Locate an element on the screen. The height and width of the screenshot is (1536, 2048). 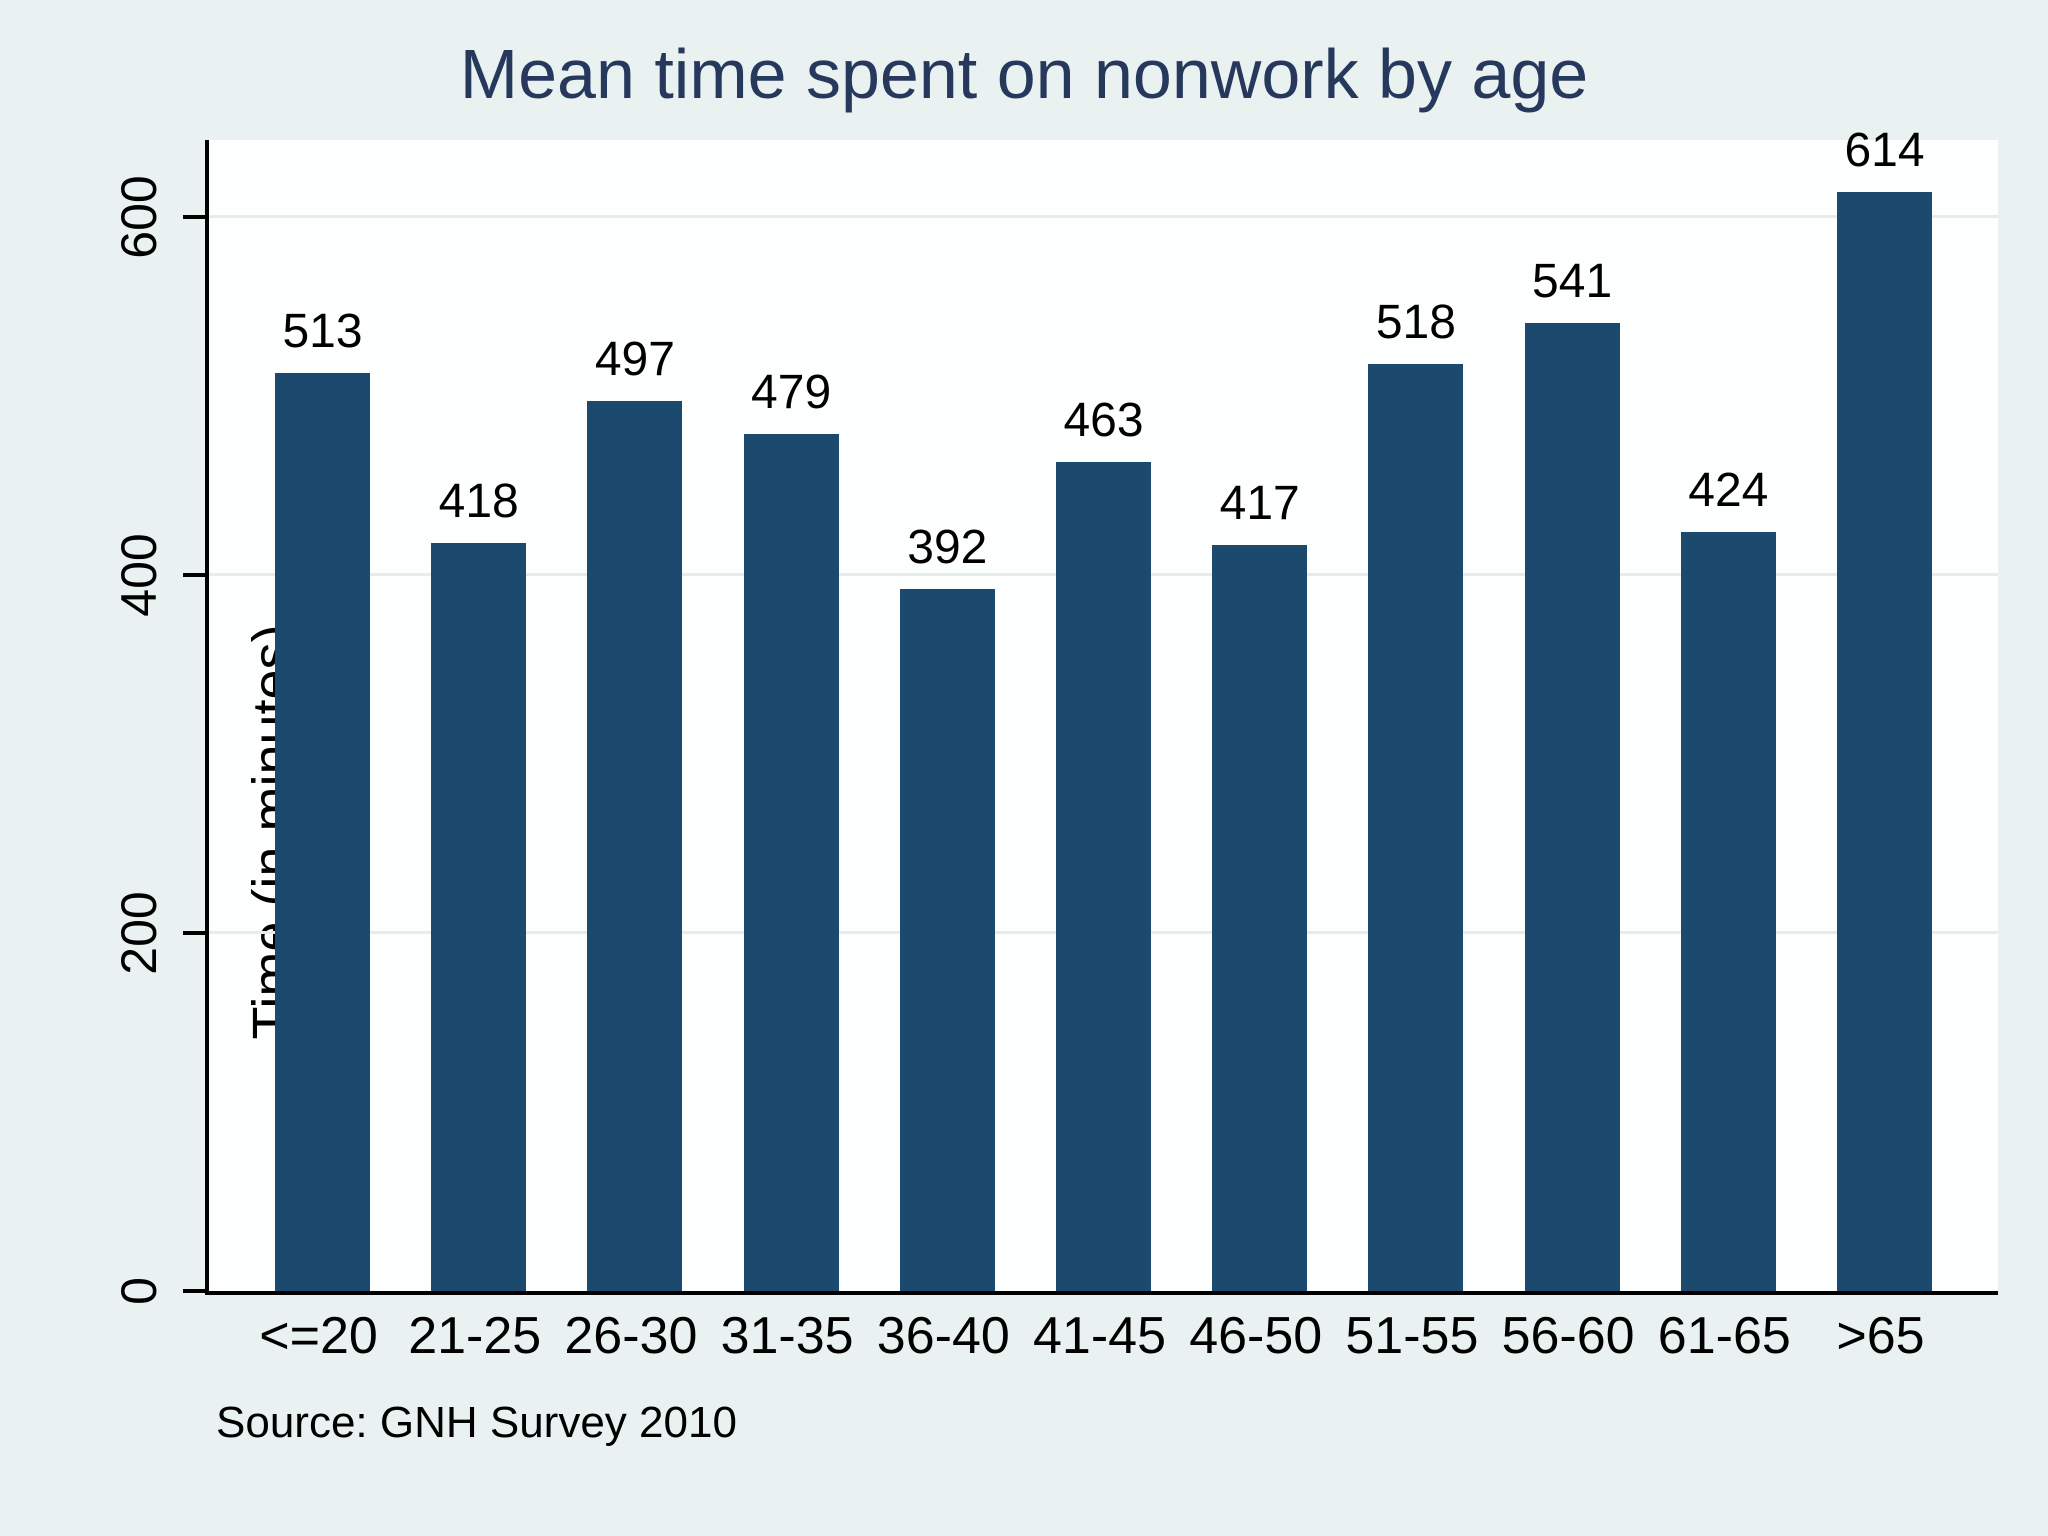
x-tick-label-21-25: 21-25 is located at coordinates (475, 1336).